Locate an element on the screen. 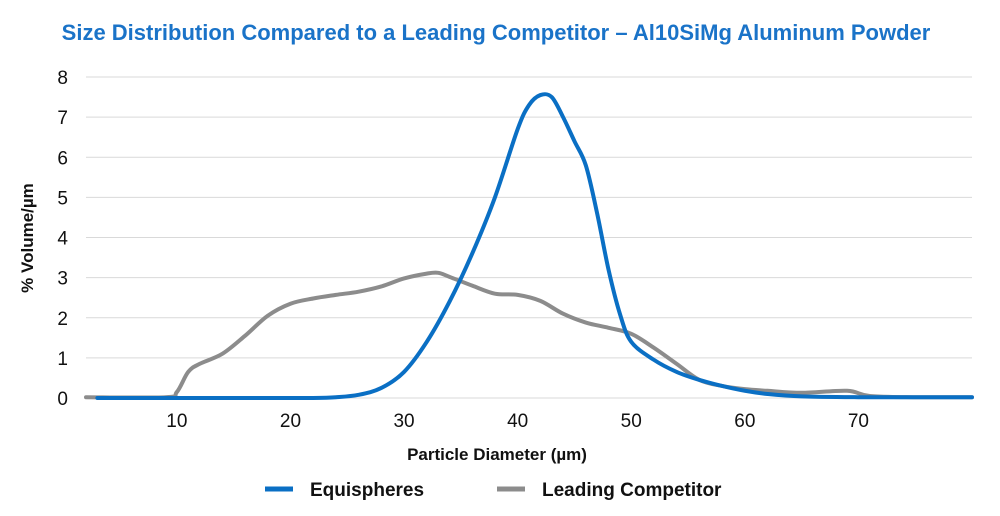 The image size is (1000, 516). y-axis-ticks: 0 1 2 3 4 5 6 7 8 is located at coordinates (62, 239).